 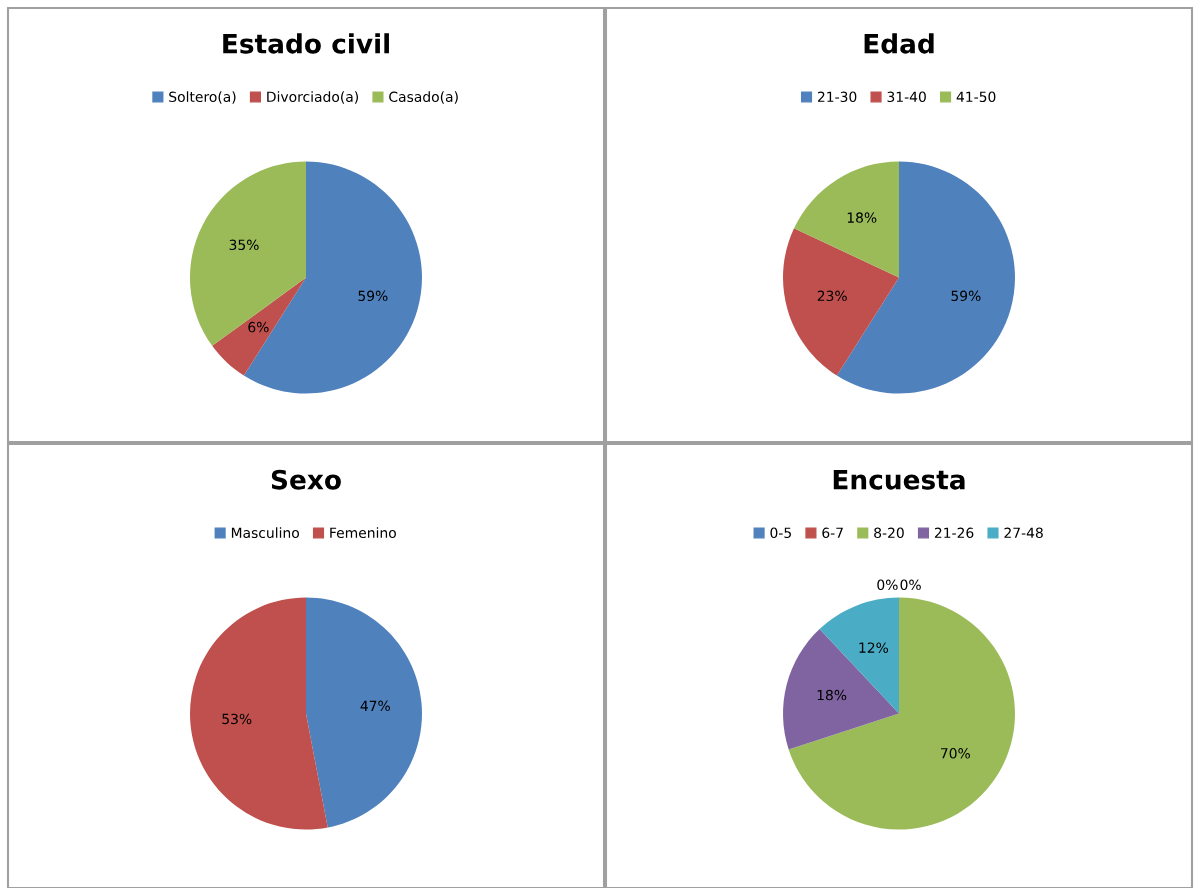 I want to click on legend-label: 41-50, so click(x=976, y=97).